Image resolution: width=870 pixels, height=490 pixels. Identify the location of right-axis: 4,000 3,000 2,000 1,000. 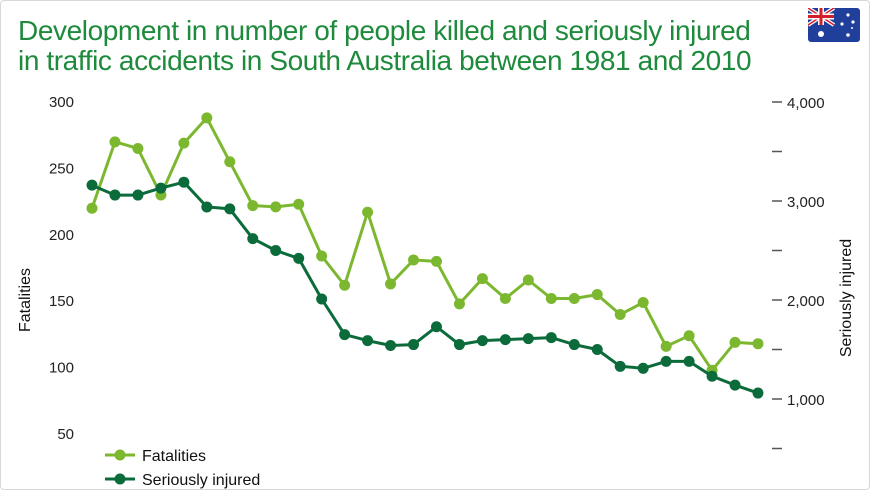
(798, 272).